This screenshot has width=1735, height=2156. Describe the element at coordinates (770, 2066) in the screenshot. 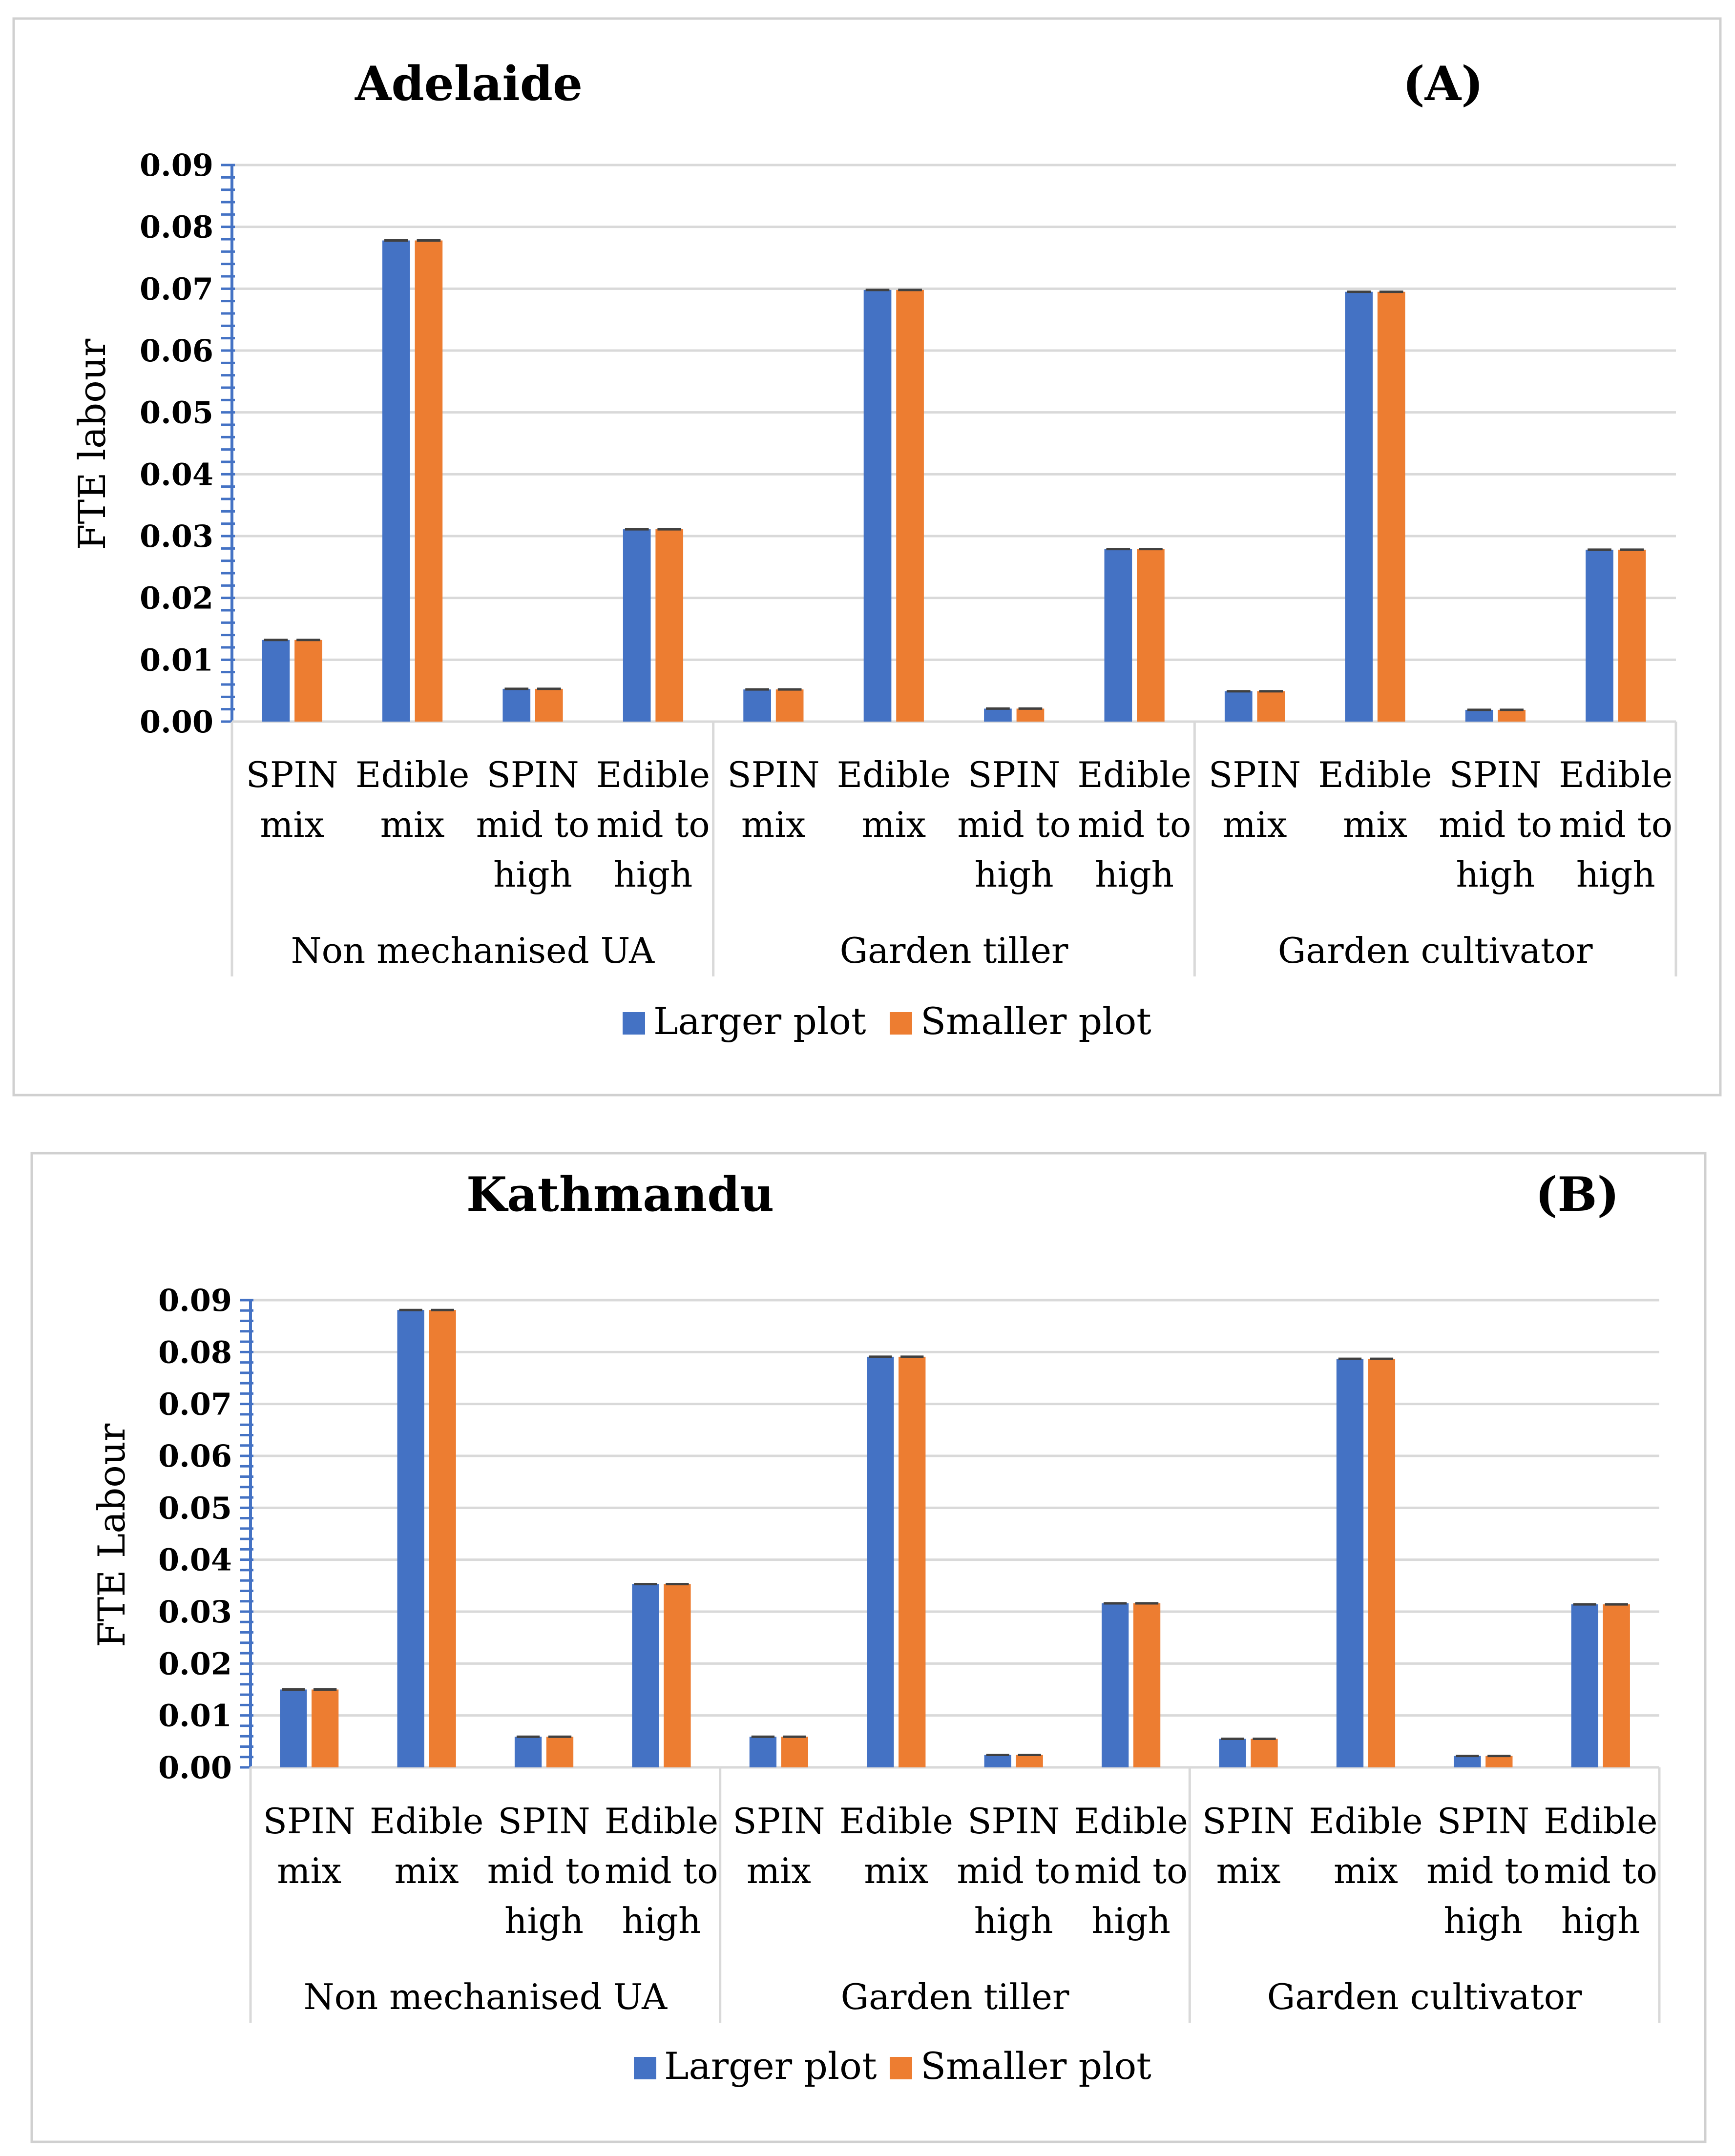

I see `legend-label-larger-plot: Larger plot` at that location.